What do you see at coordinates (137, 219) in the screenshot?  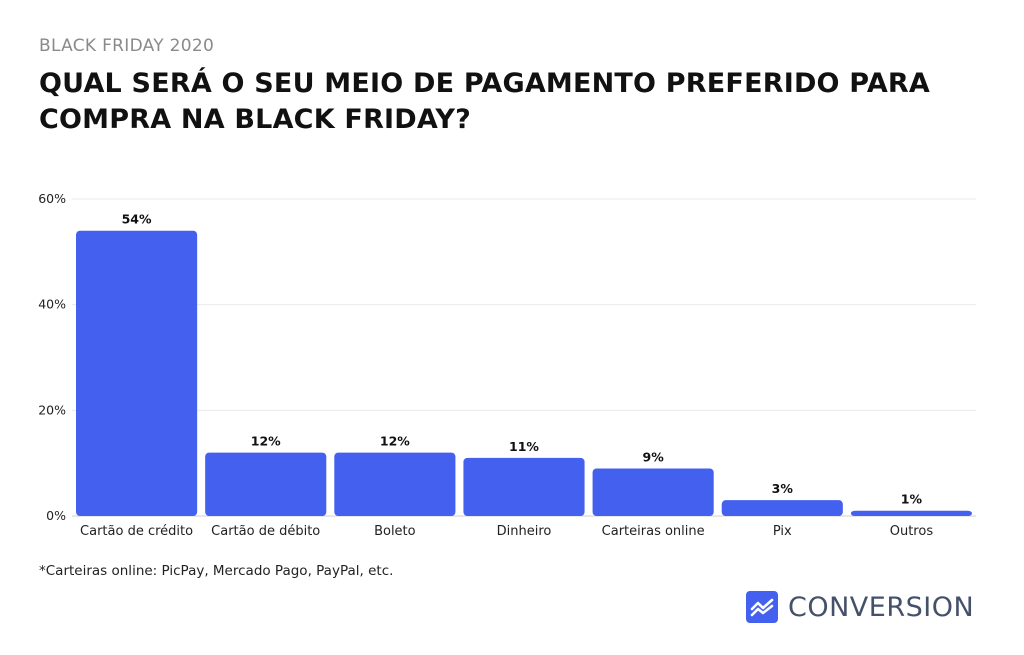 I see `data-label: 54%` at bounding box center [137, 219].